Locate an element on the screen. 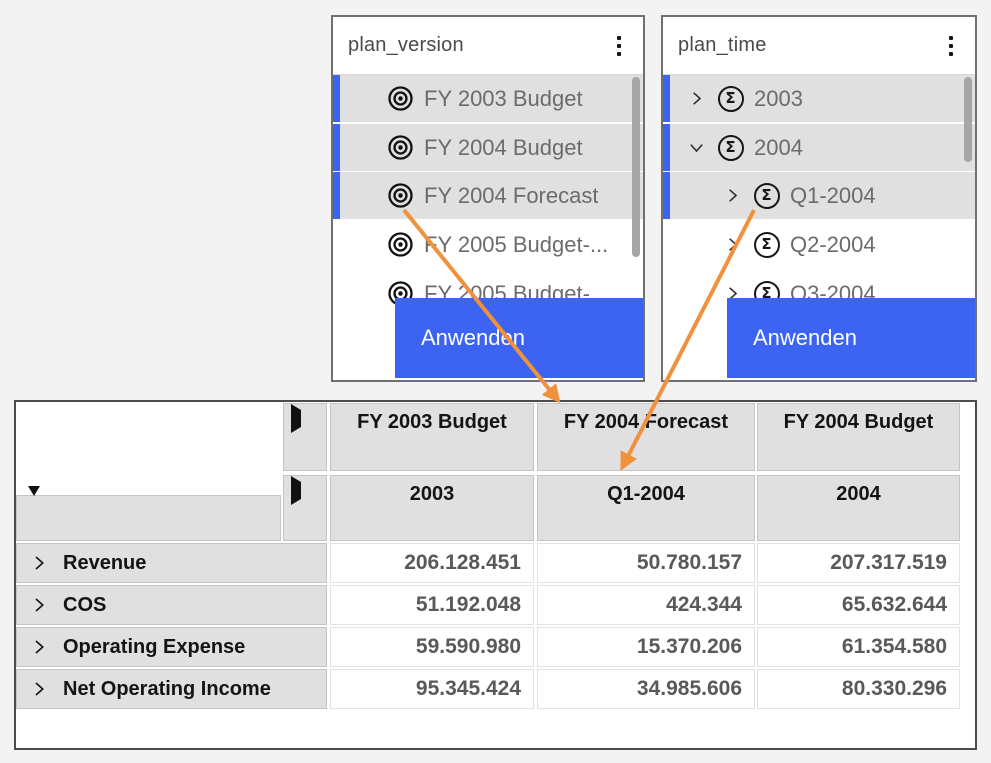  tree-item-q1-2004: Σ Q1-2004 is located at coordinates (819, 195).